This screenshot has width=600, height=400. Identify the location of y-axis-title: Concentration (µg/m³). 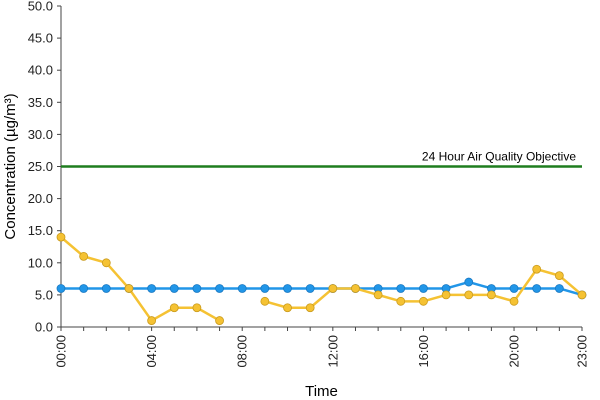
(10, 166).